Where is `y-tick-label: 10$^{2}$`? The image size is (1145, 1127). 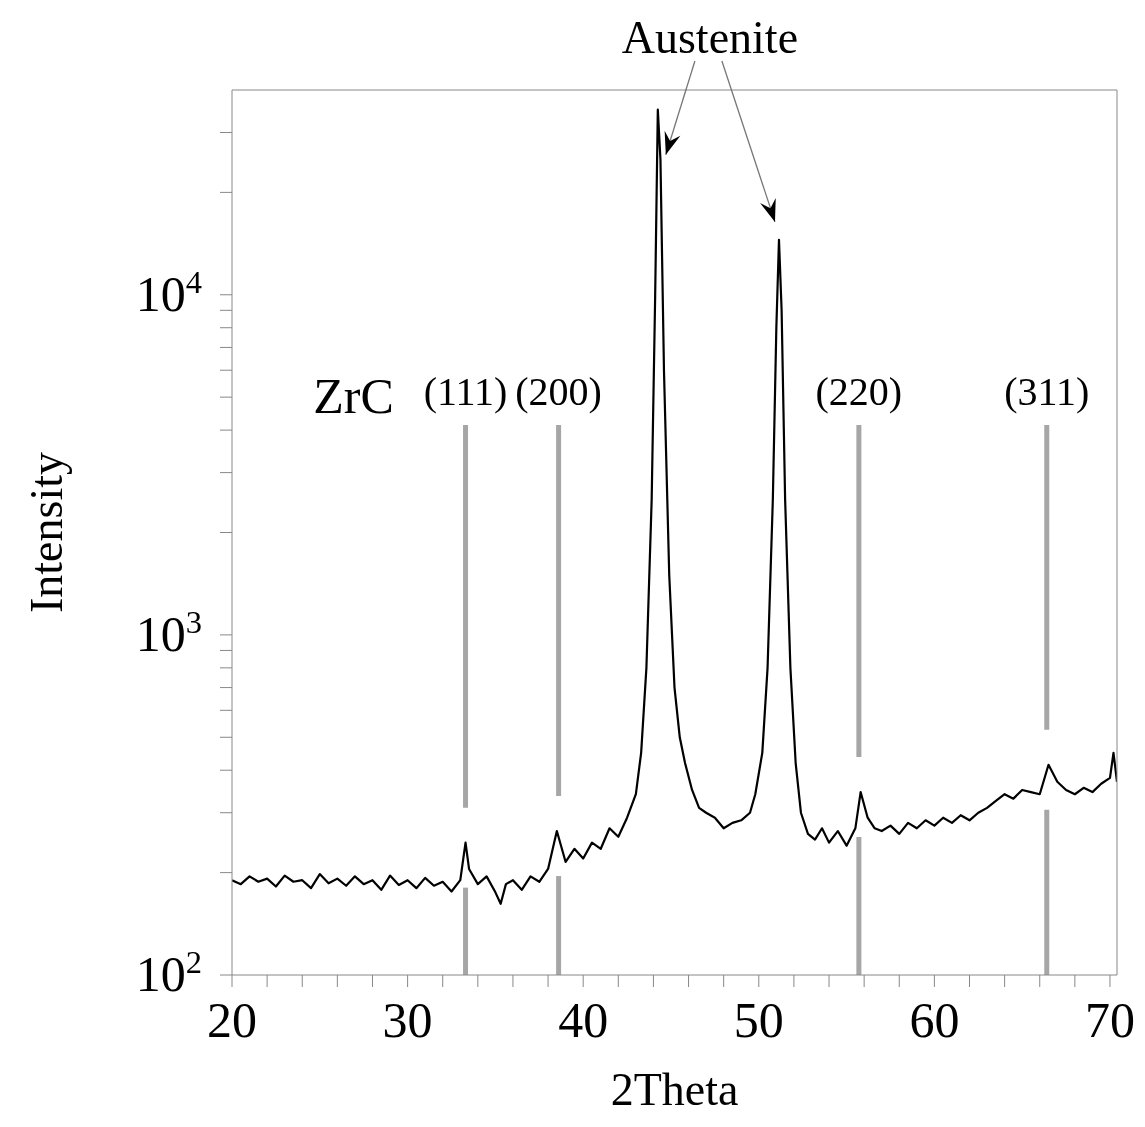
y-tick-label: 10$^{2}$ is located at coordinates (168, 973).